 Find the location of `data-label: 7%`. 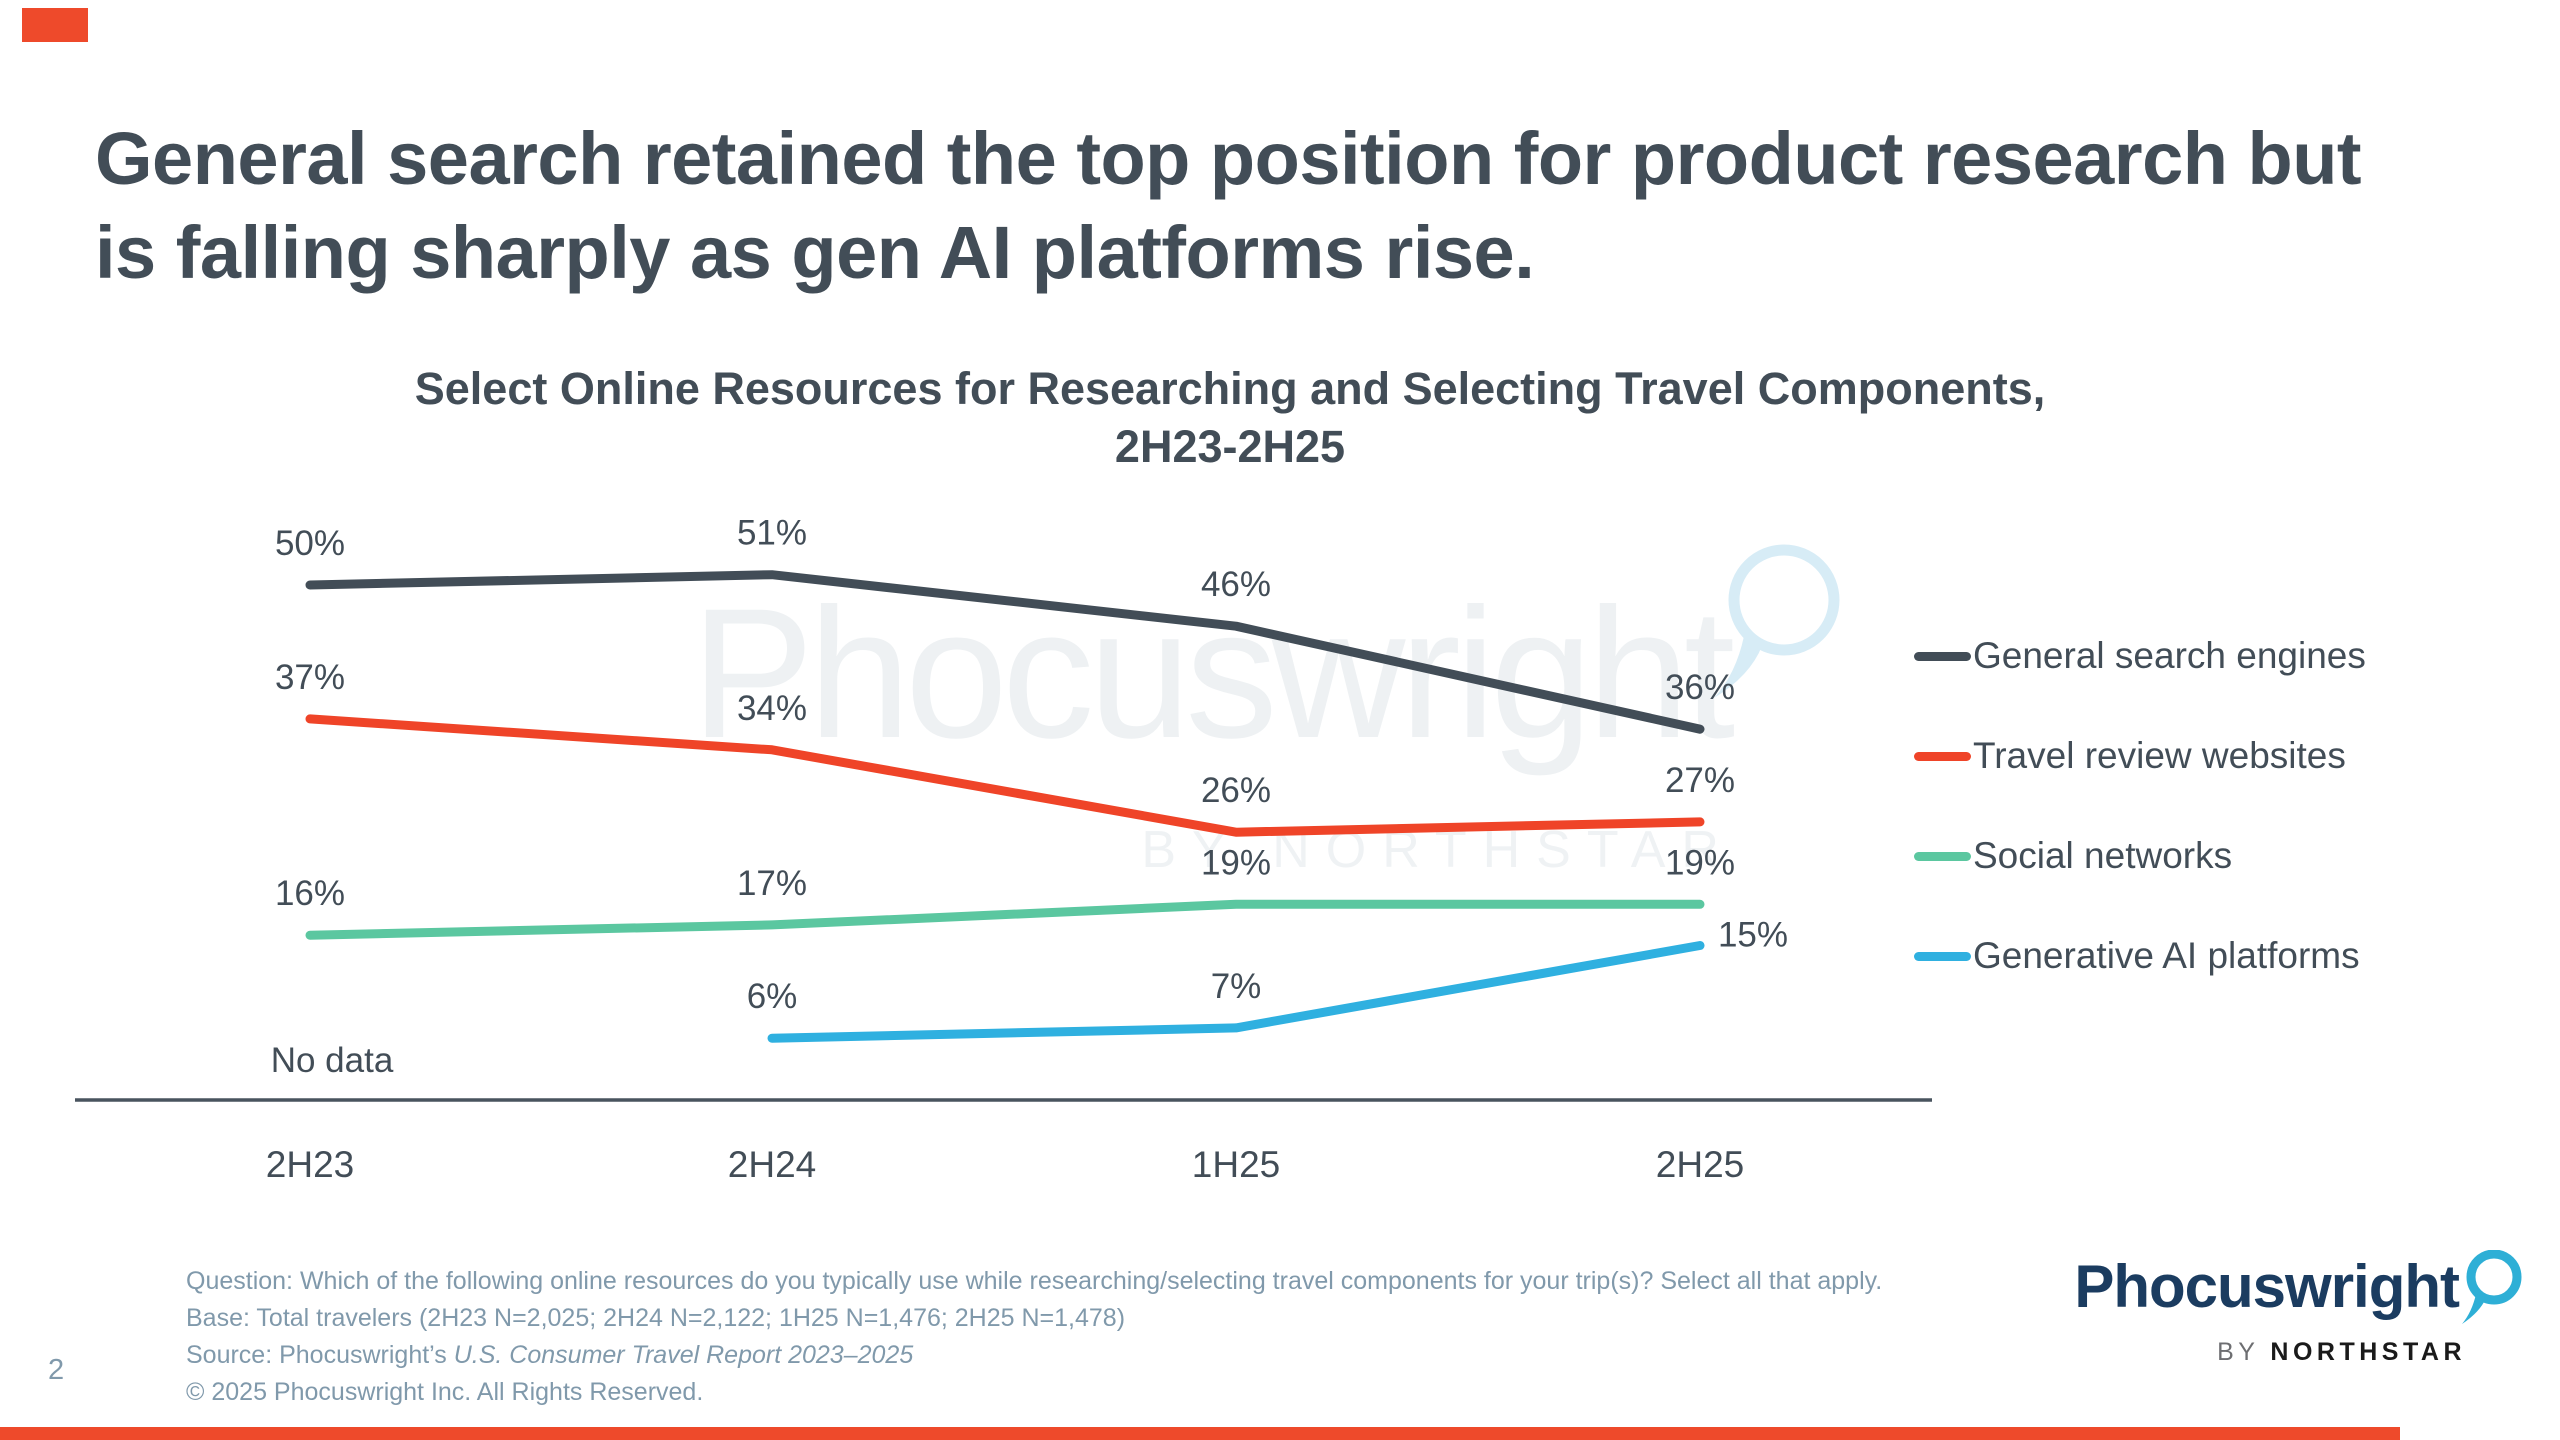

data-label: 7% is located at coordinates (1236, 986).